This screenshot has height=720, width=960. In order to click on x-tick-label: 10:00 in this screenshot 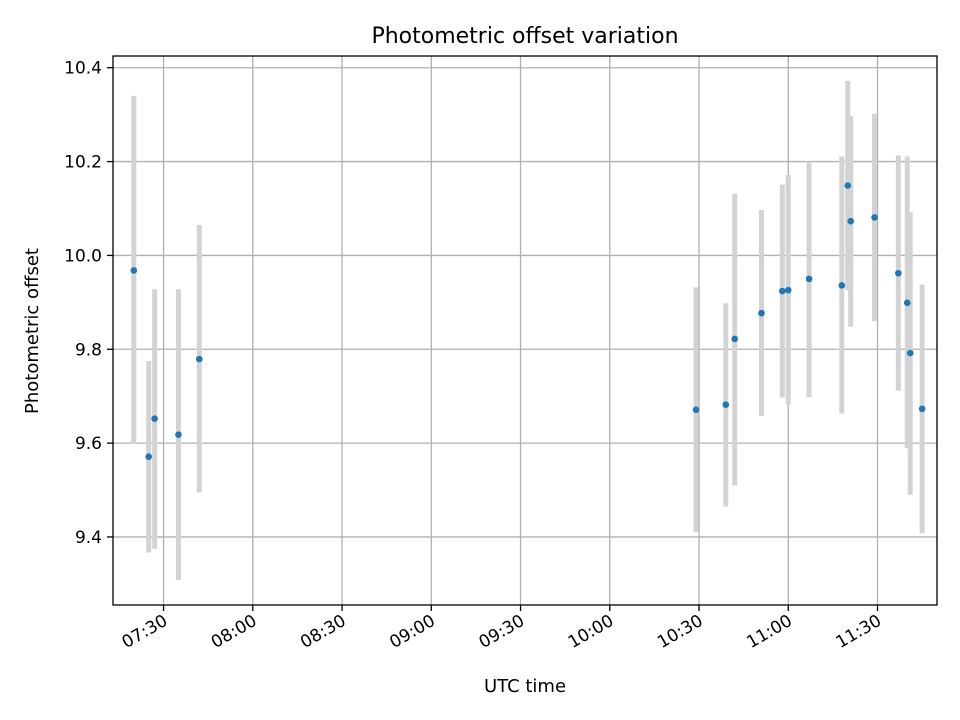, I will do `click(591, 632)`.